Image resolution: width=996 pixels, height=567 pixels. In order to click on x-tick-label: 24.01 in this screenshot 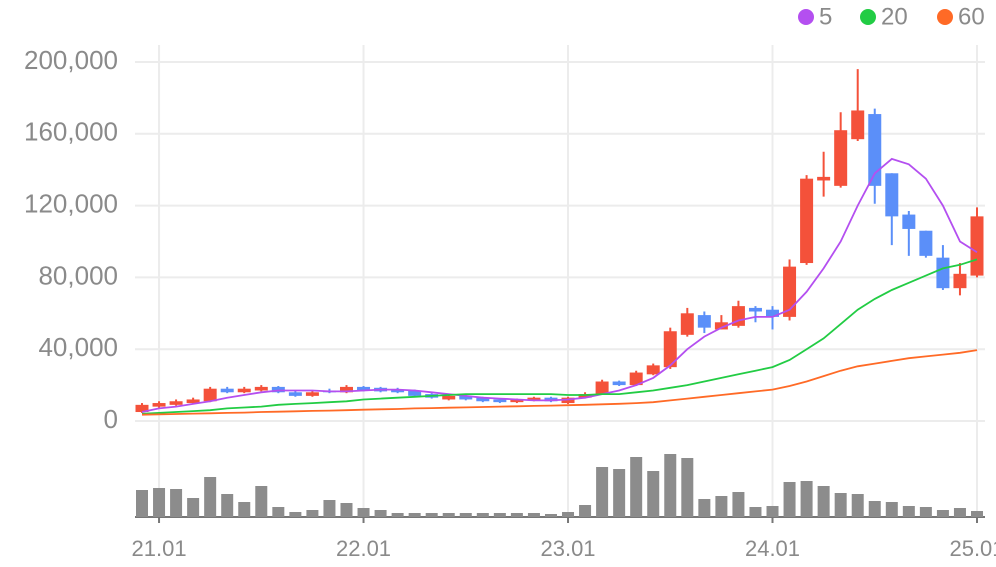, I will do `click(772, 548)`.